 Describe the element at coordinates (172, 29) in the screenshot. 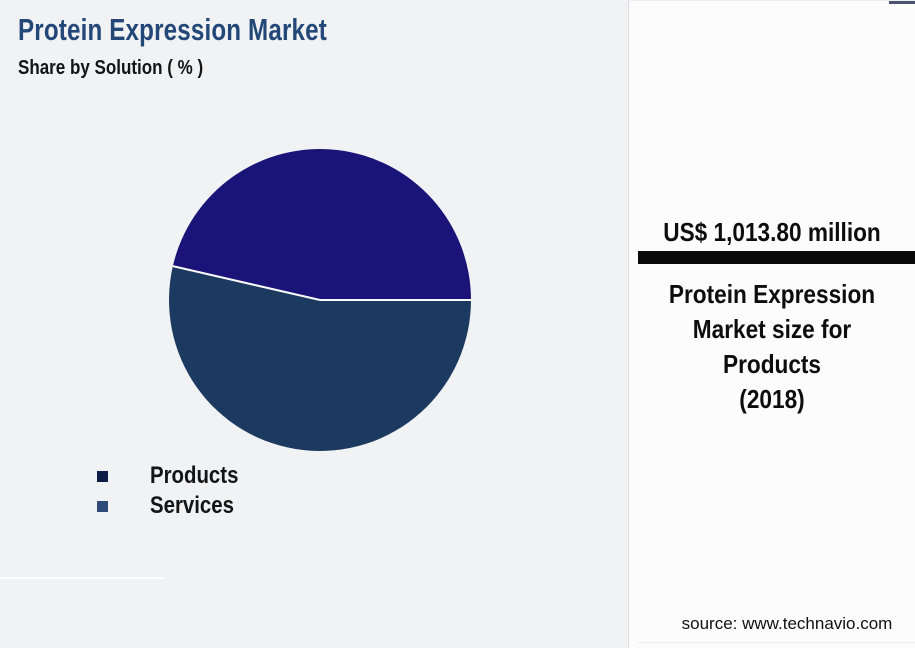

I see `page-title: Protein Expression Market` at that location.